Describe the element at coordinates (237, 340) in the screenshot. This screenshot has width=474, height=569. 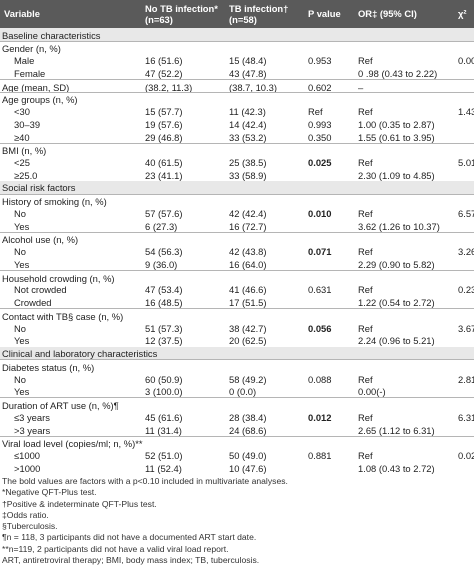
I see `data-row: Yes 12 (37.5) 20 (62.5) 2.24 (0.96 to 5.21)` at that location.